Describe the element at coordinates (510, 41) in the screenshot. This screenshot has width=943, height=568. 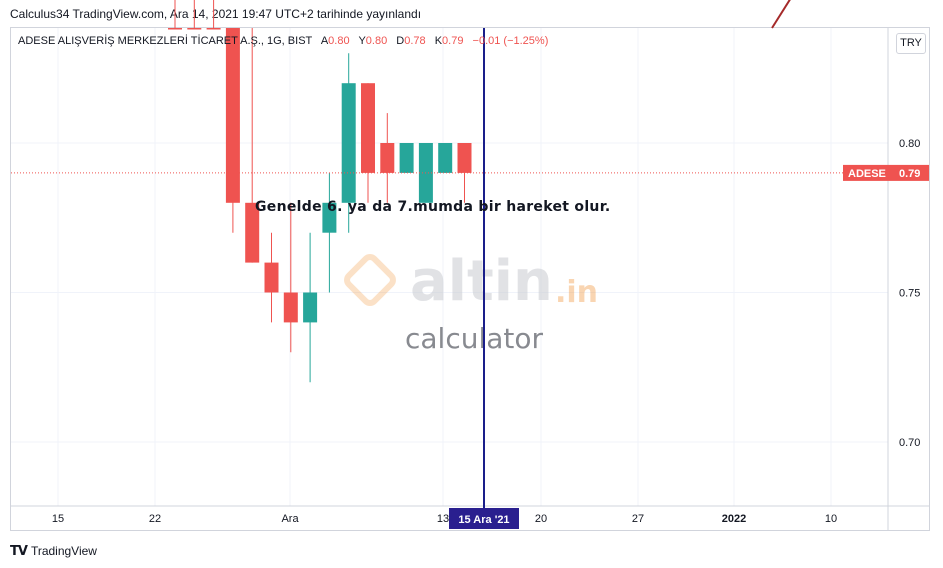
I see `legend-change: −0.01 (−1.25%)` at that location.